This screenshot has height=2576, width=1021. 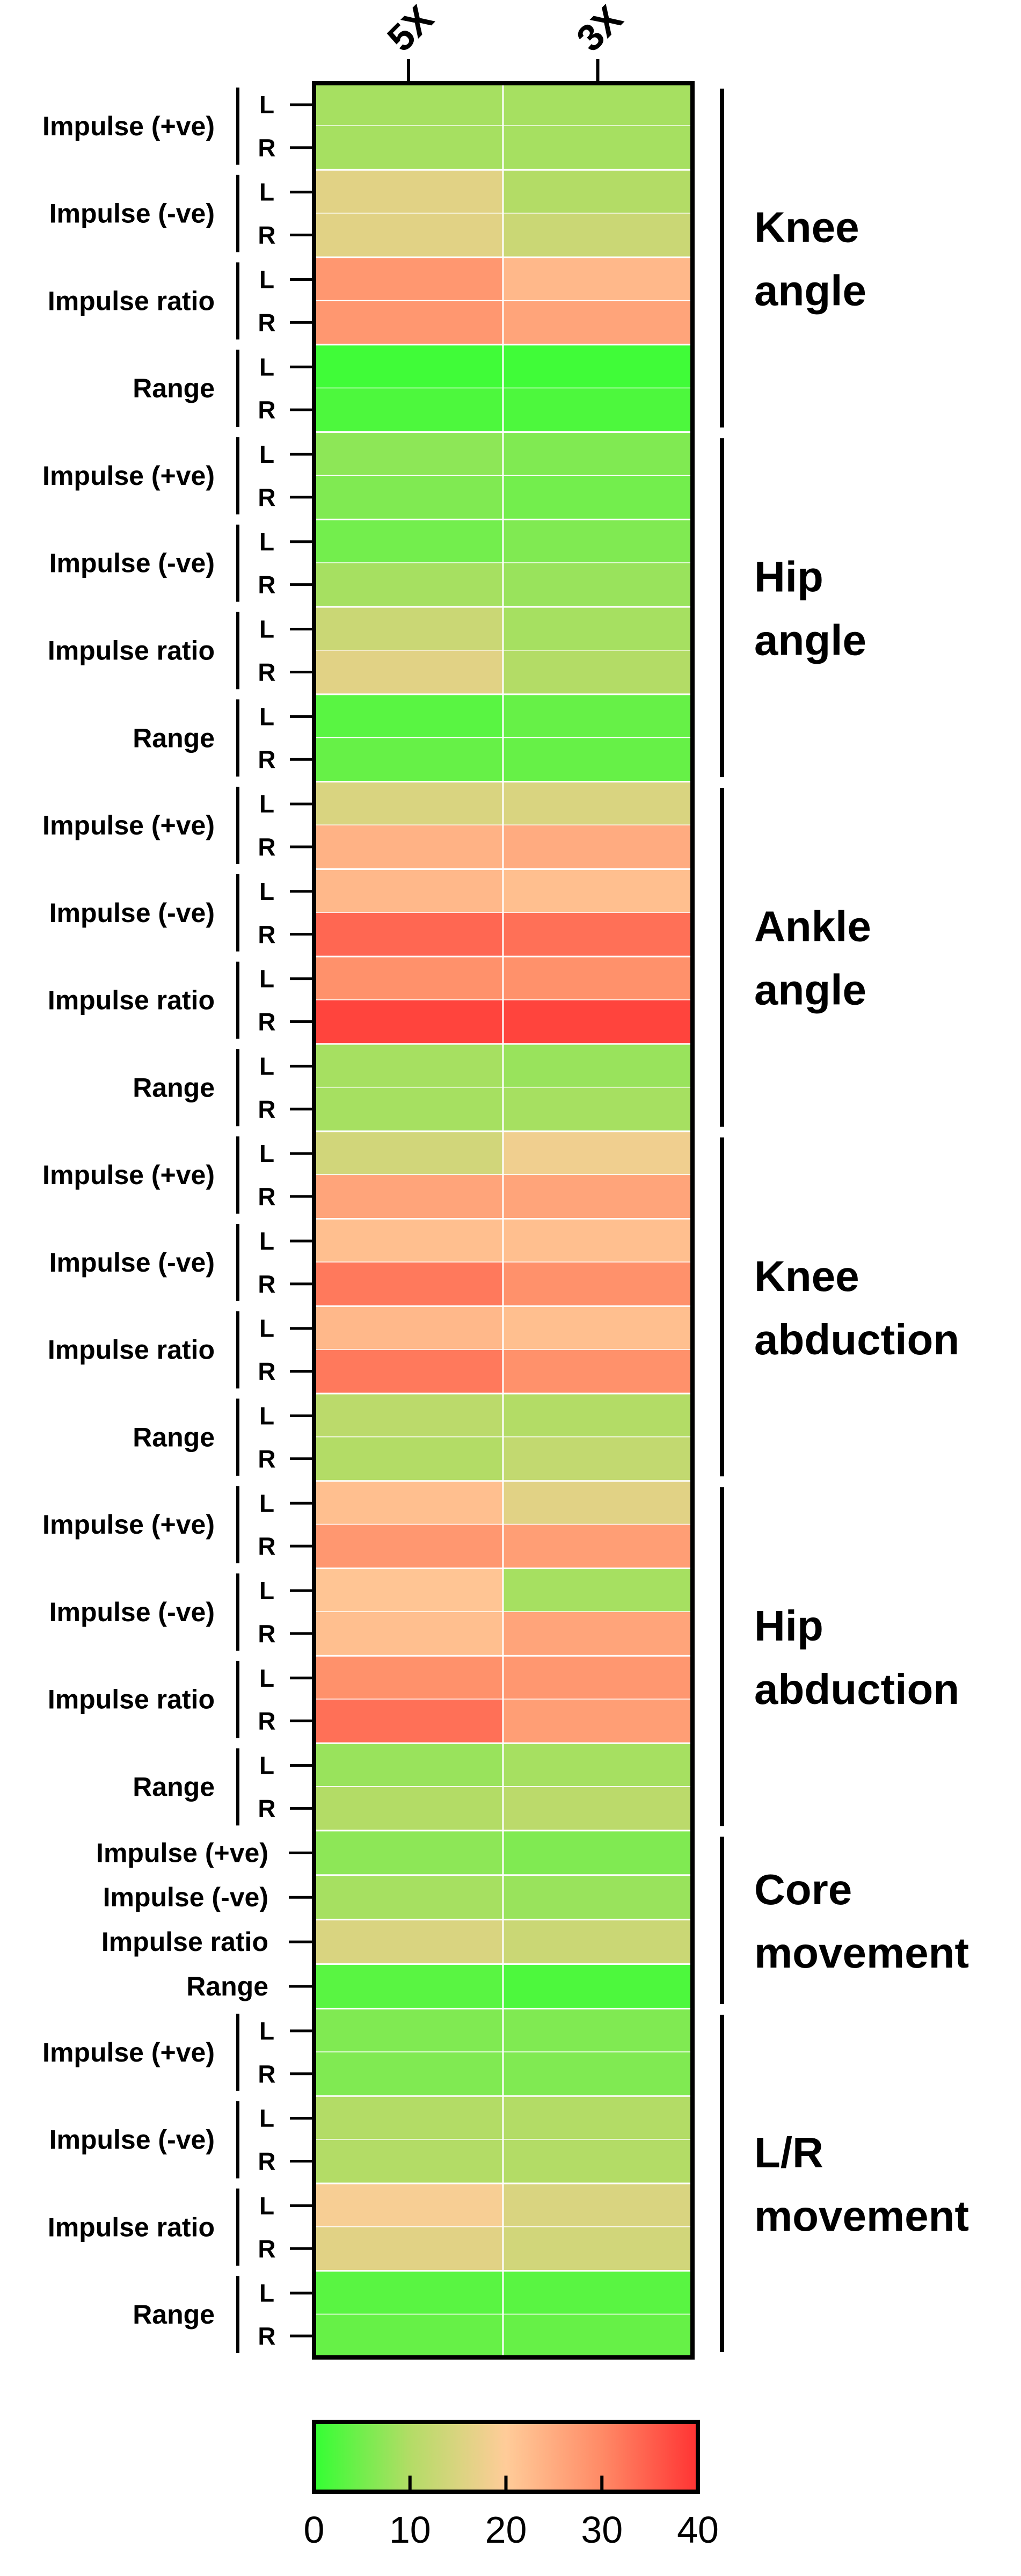 What do you see at coordinates (597, 804) in the screenshot?
I see `heatmap-cell-ankle-angle-impulse-ve-l-3x` at bounding box center [597, 804].